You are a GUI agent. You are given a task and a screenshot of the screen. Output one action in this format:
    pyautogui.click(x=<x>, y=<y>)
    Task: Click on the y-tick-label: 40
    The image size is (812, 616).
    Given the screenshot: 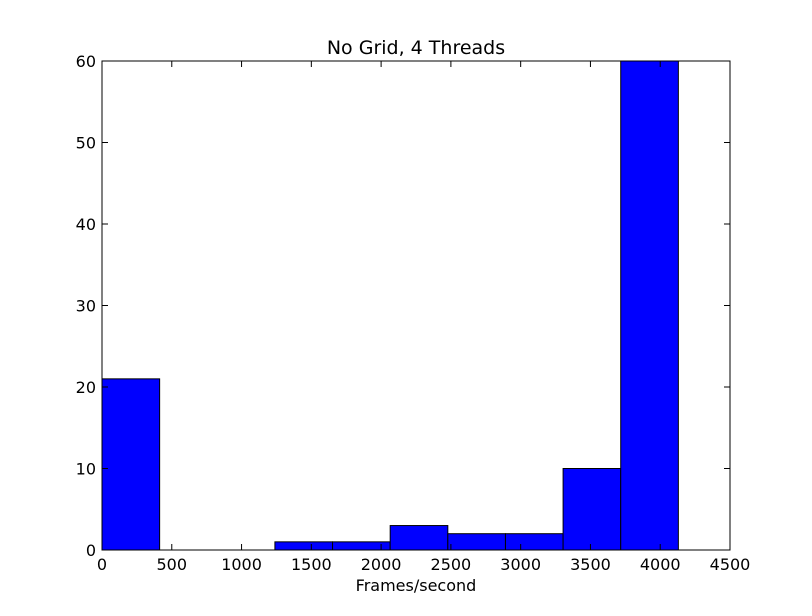 What is the action you would take?
    pyautogui.click(x=86, y=224)
    